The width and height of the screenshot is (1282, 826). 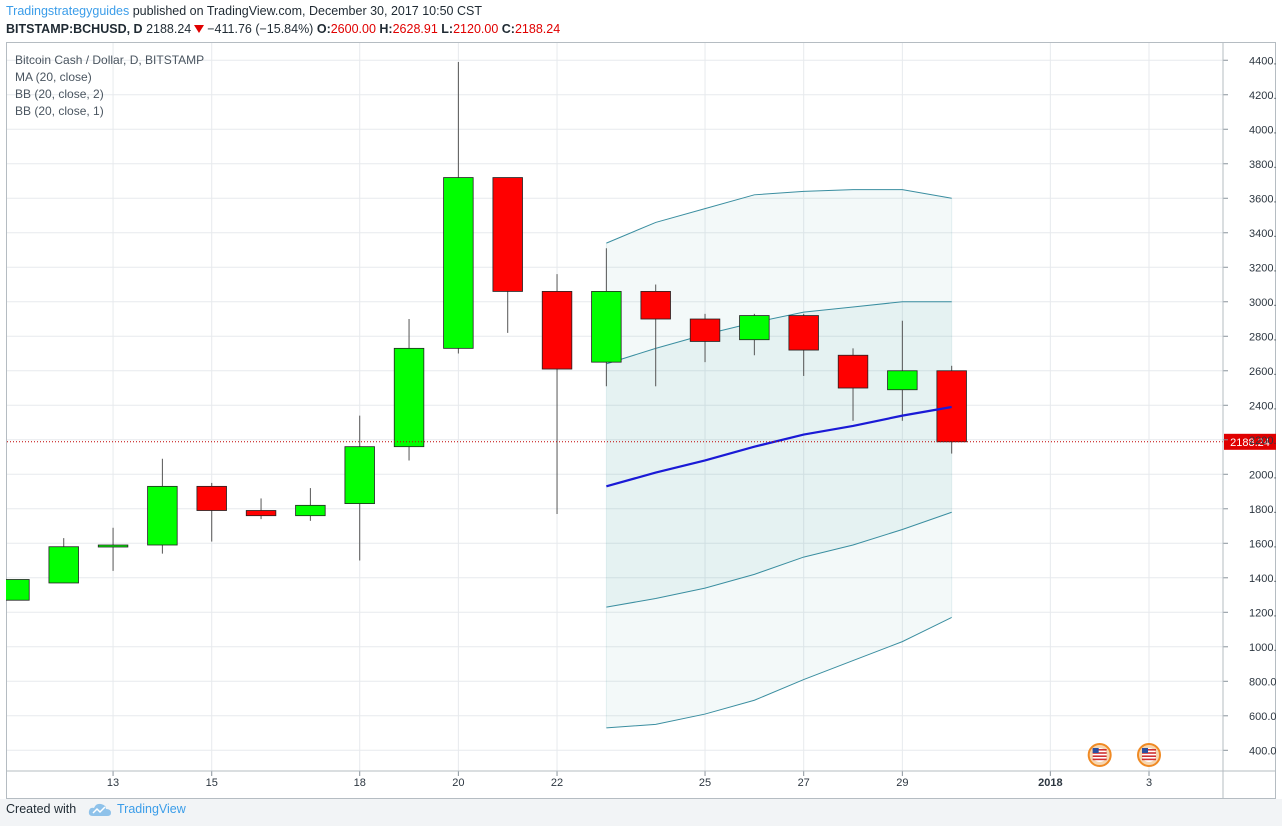 I want to click on y-tick-label: 2000.00, so click(x=1262, y=475).